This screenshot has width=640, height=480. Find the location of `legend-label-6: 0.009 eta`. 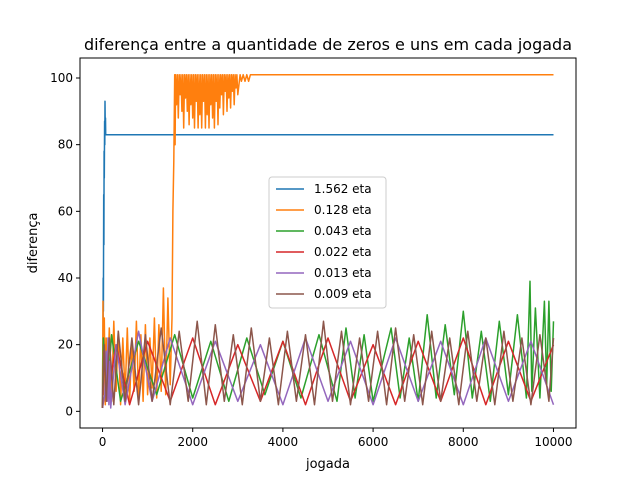

legend-label-6: 0.009 eta is located at coordinates (343, 294).